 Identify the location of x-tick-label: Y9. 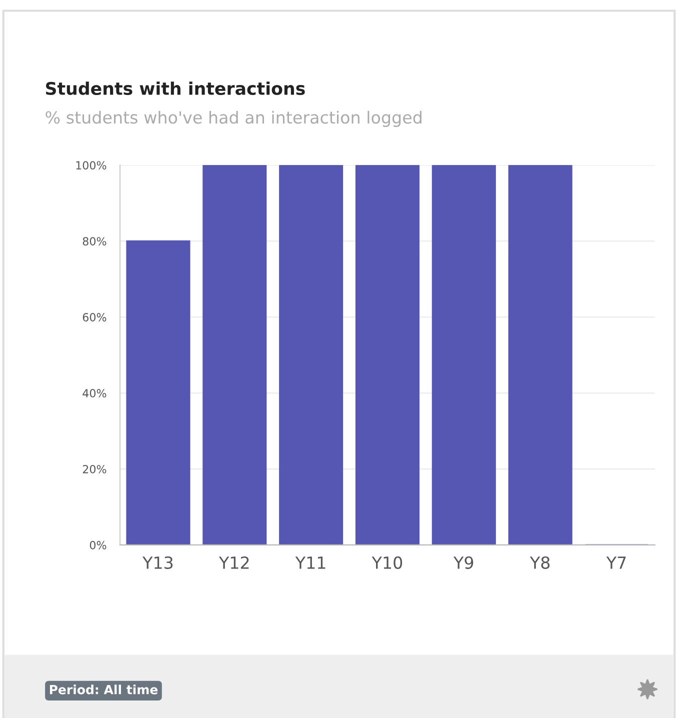
(463, 562).